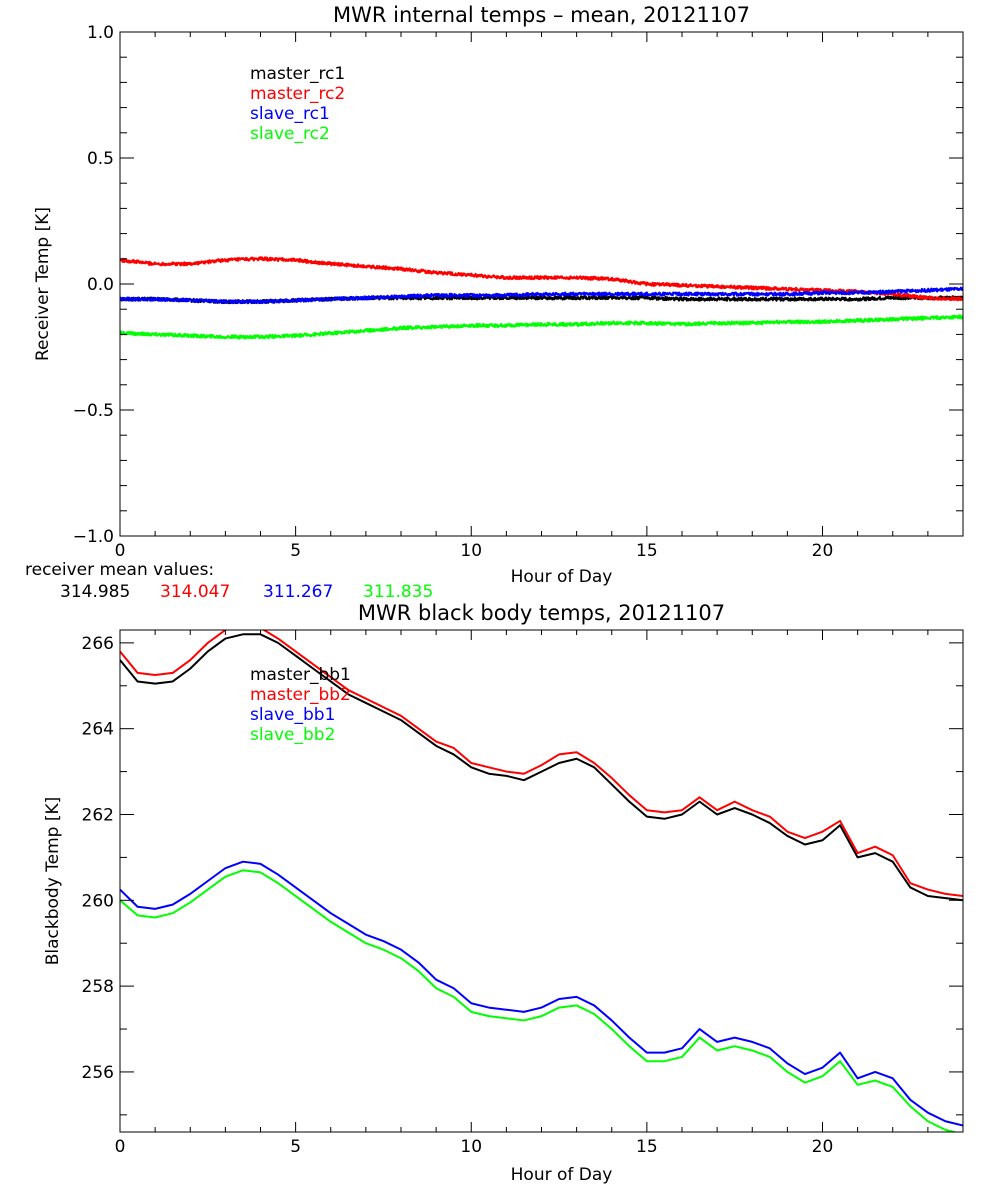  What do you see at coordinates (292, 715) in the screenshot?
I see `legend-entry-slave-bb1: slave_bb1` at bounding box center [292, 715].